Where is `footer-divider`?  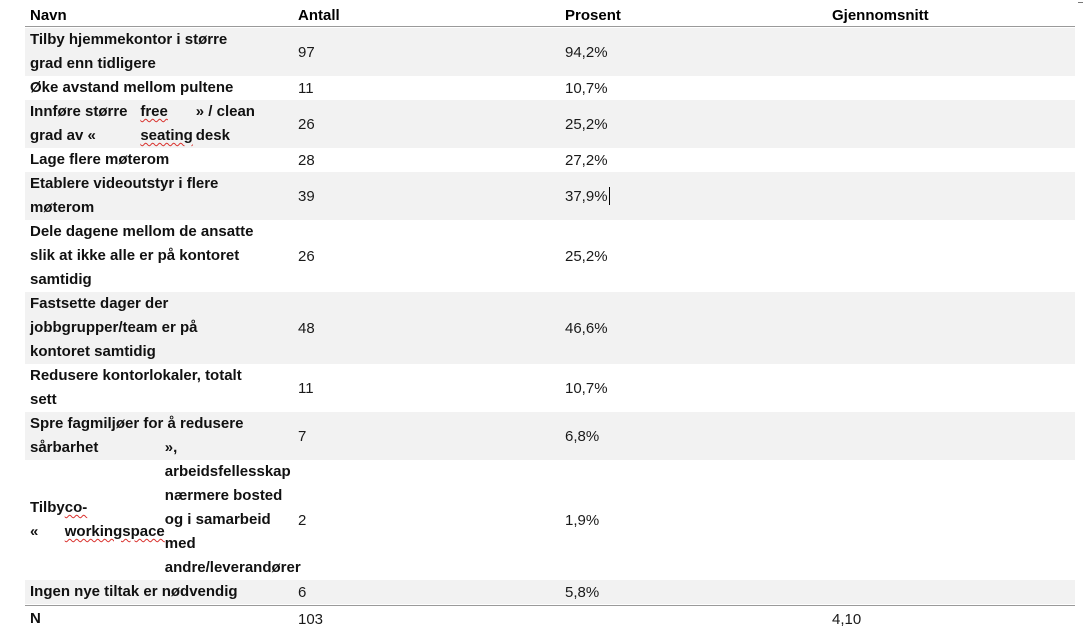
footer-divider is located at coordinates (550, 605).